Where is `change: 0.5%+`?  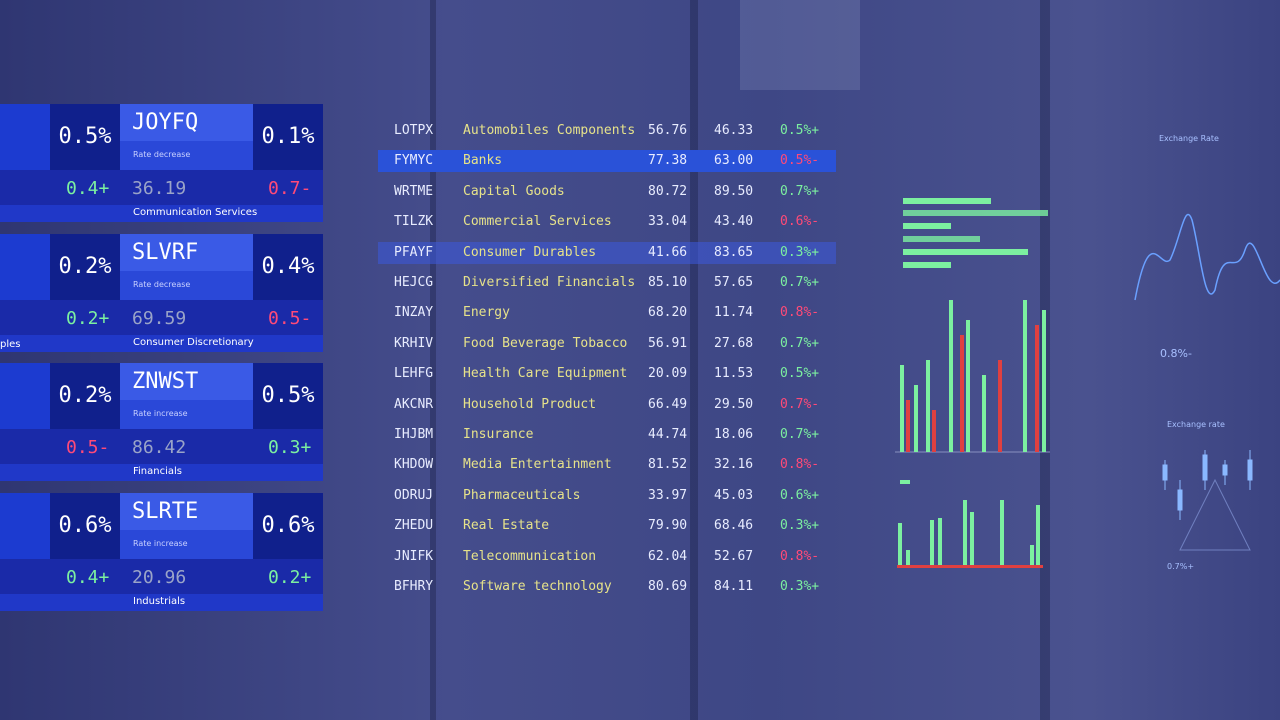
change: 0.5%+ is located at coordinates (800, 374).